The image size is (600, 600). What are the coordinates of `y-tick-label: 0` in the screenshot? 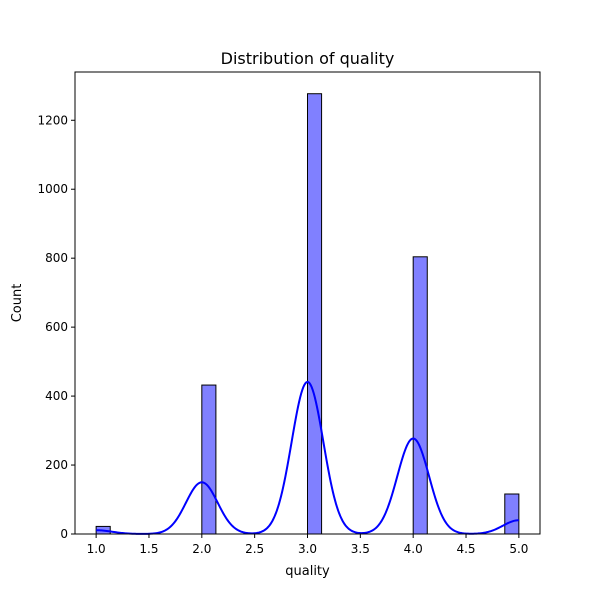 It's located at (64, 534).